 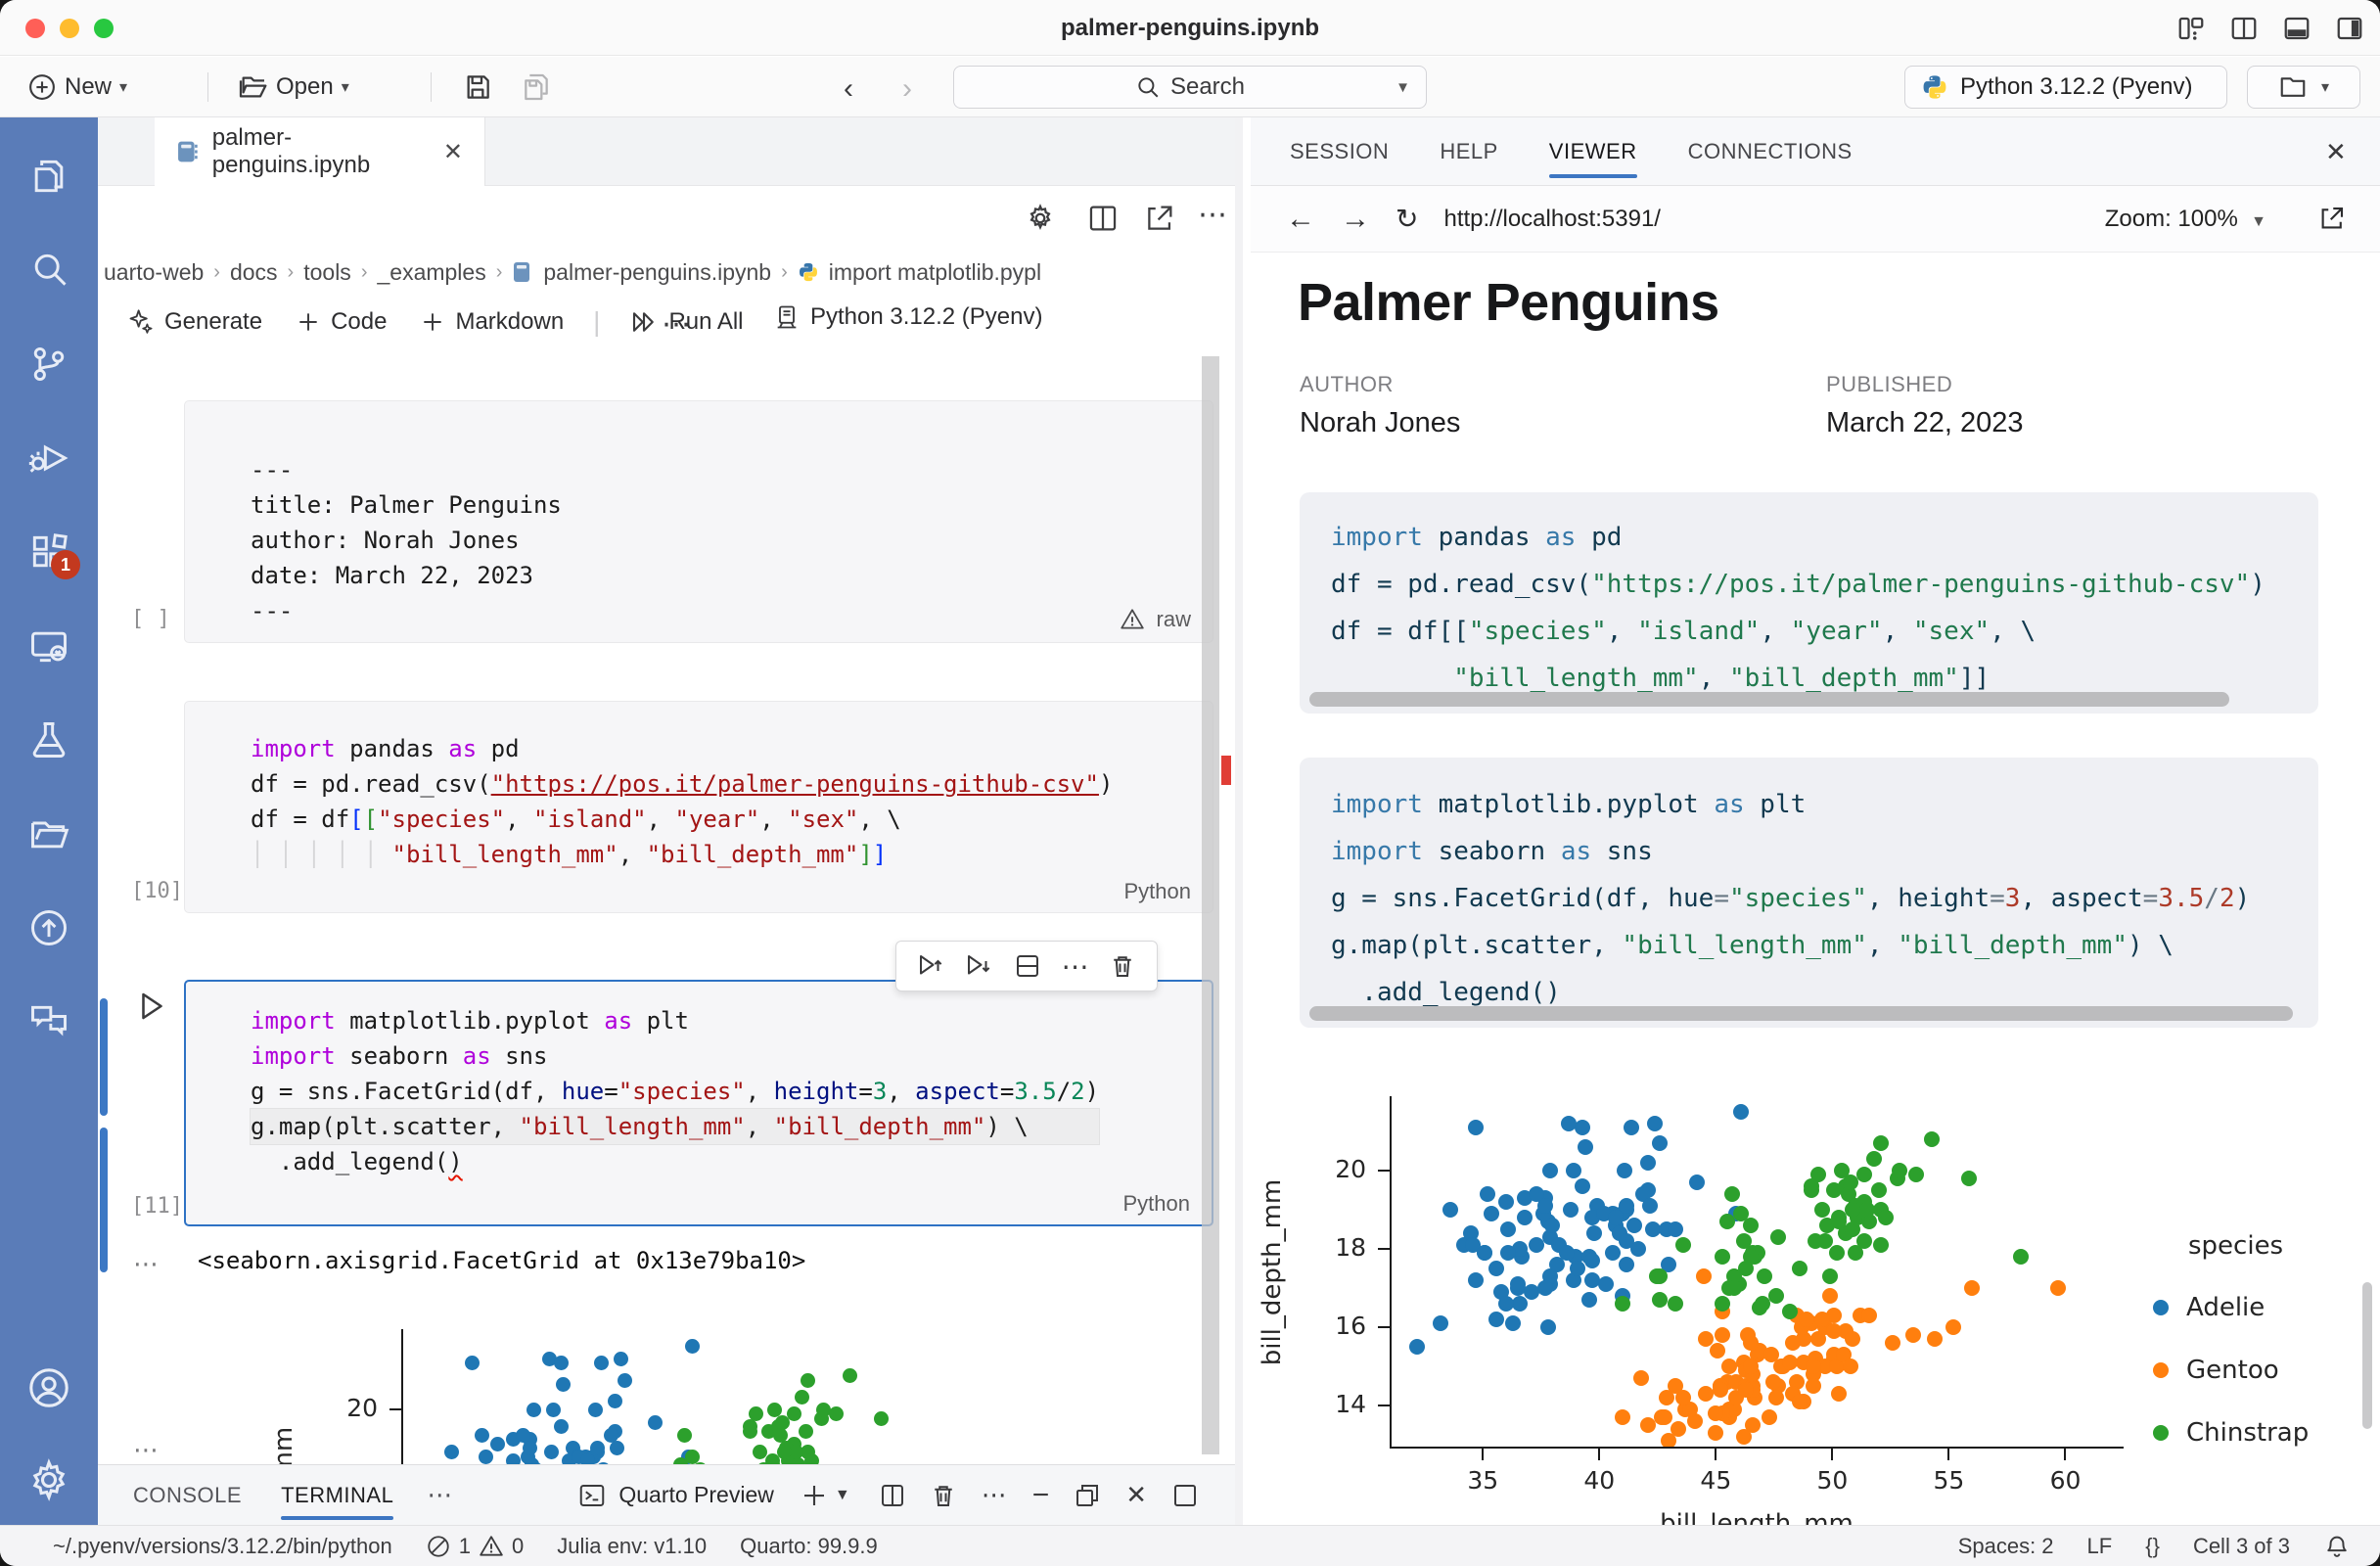 I want to click on add-code-cell-button: Code, so click(x=341, y=322).